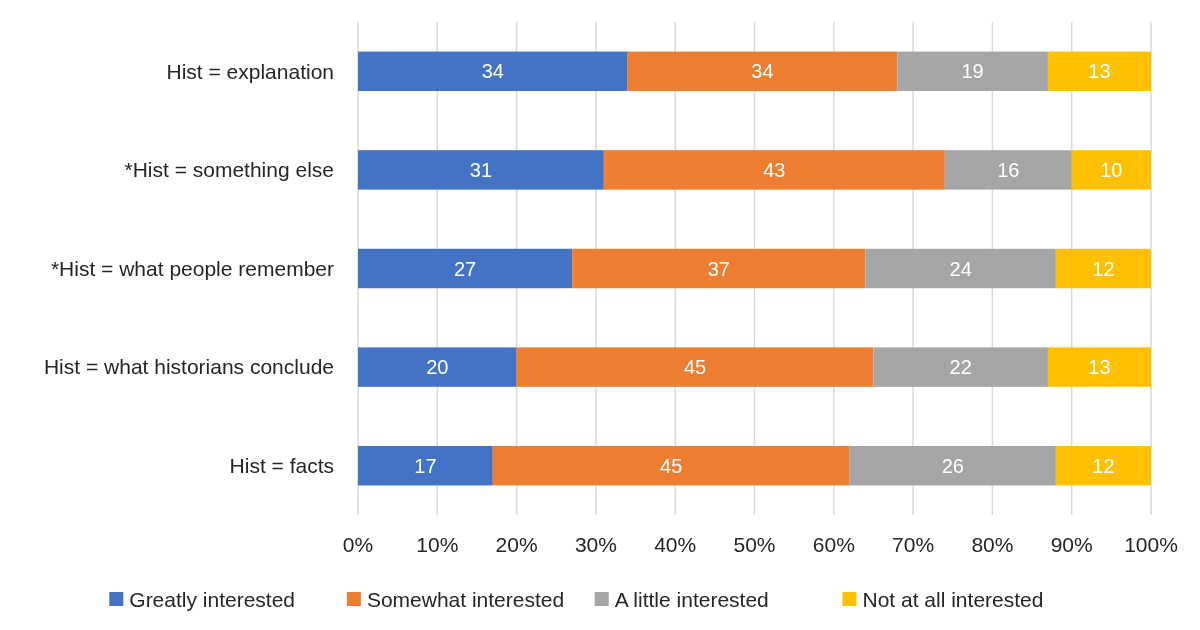  What do you see at coordinates (913, 544) in the screenshot?
I see `x-tick-label: 70%` at bounding box center [913, 544].